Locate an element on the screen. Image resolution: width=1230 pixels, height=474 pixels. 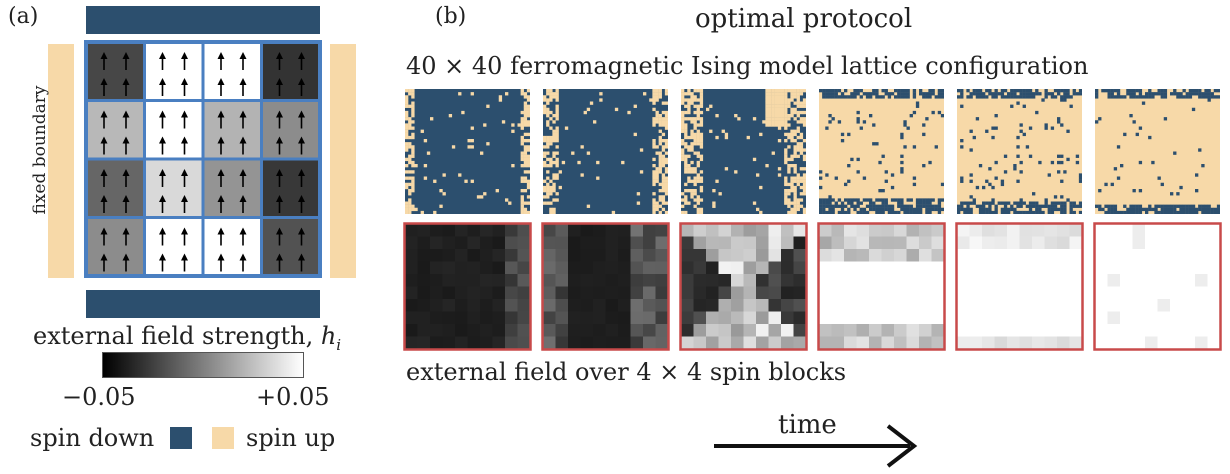
lattice-border is located at coordinates (203, 159).